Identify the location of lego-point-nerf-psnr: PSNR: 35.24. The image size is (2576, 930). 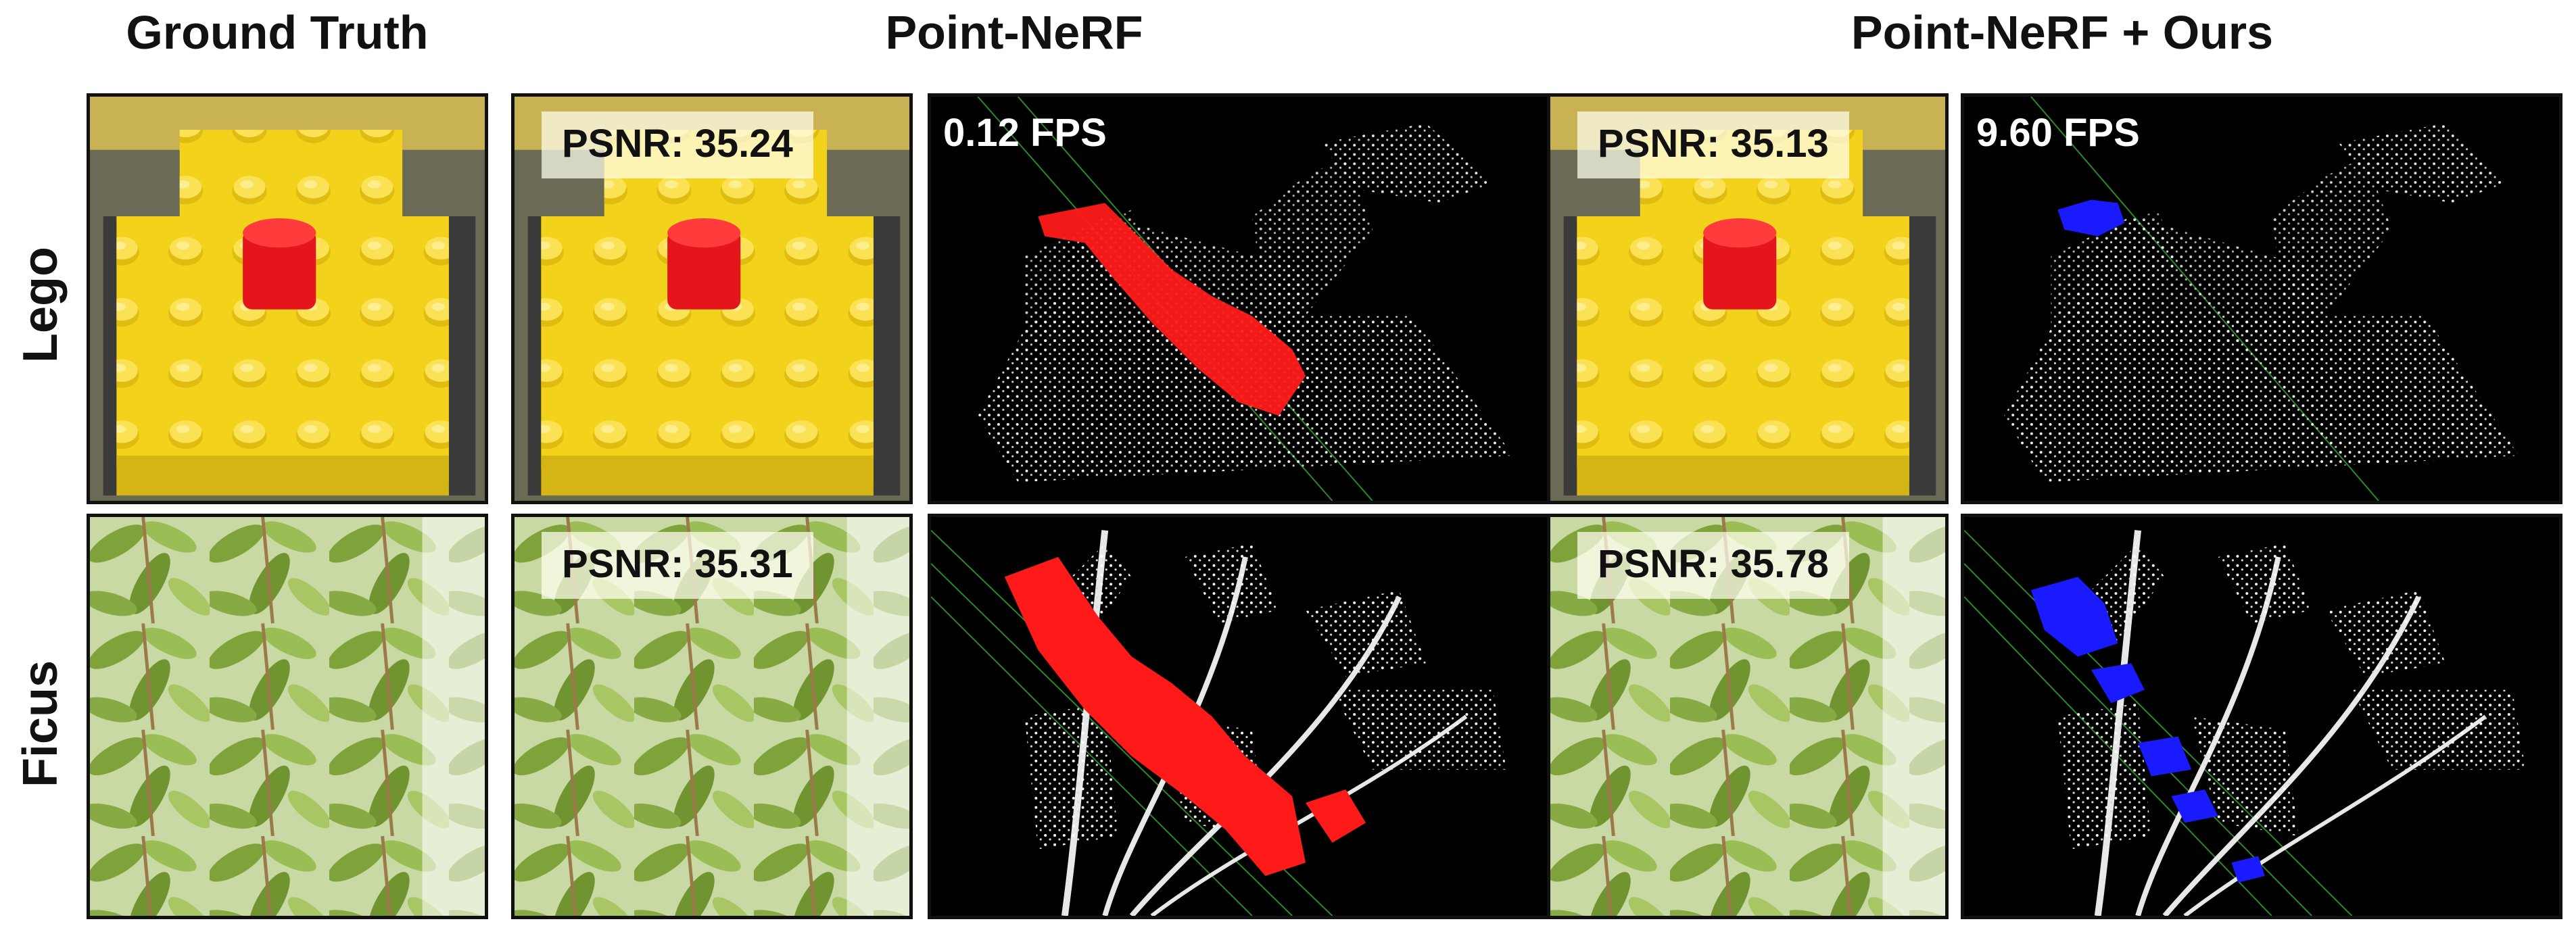
(677, 145).